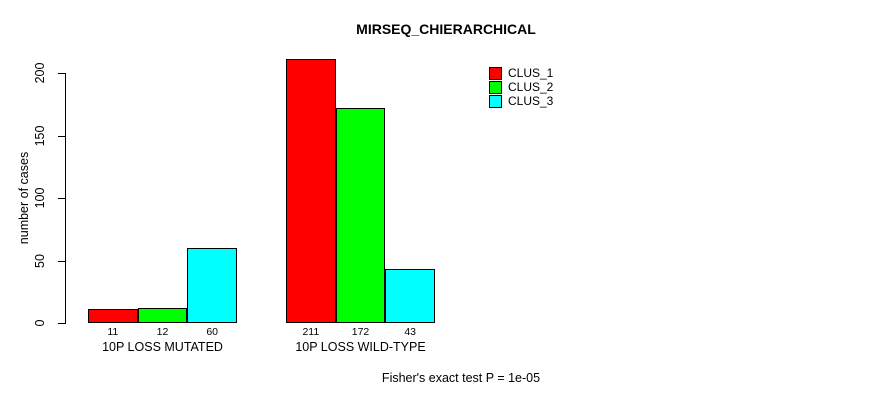  What do you see at coordinates (65, 198) in the screenshot?
I see `y-axis-line` at bounding box center [65, 198].